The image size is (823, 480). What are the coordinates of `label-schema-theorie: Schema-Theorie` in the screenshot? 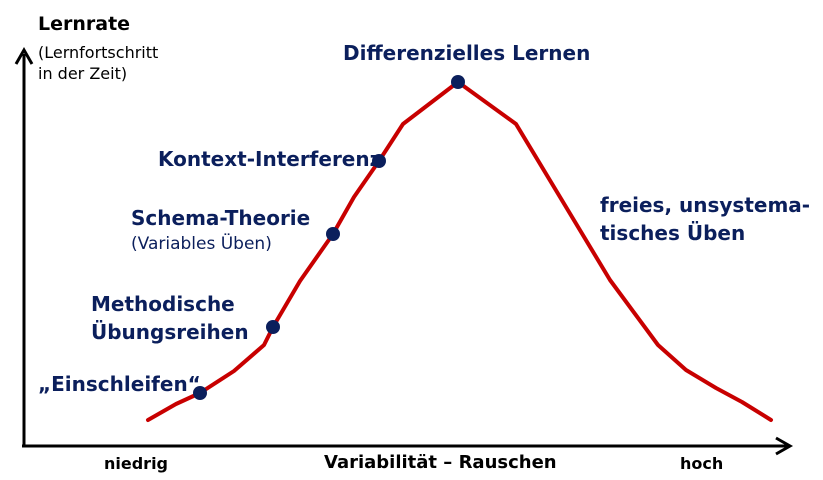 It's located at (221, 218).